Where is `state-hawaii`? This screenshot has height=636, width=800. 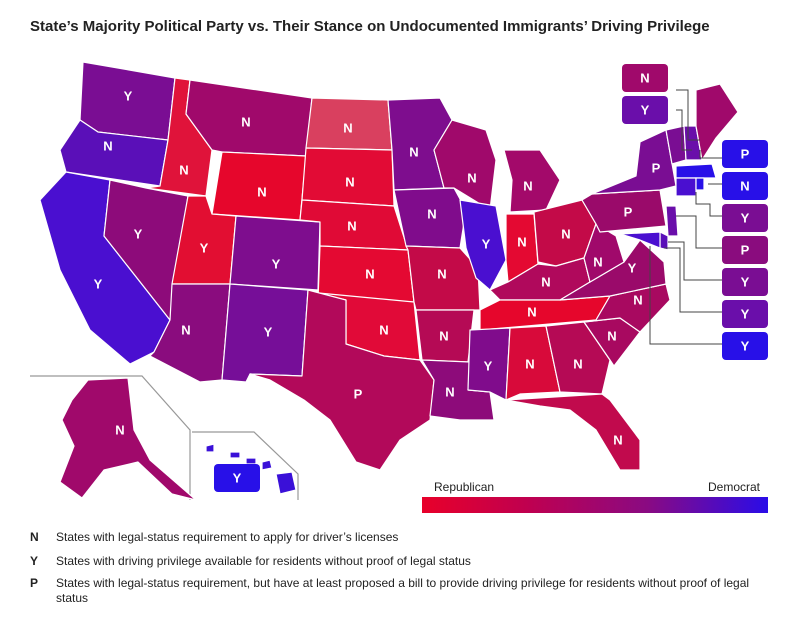 state-hawaii is located at coordinates (251, 469).